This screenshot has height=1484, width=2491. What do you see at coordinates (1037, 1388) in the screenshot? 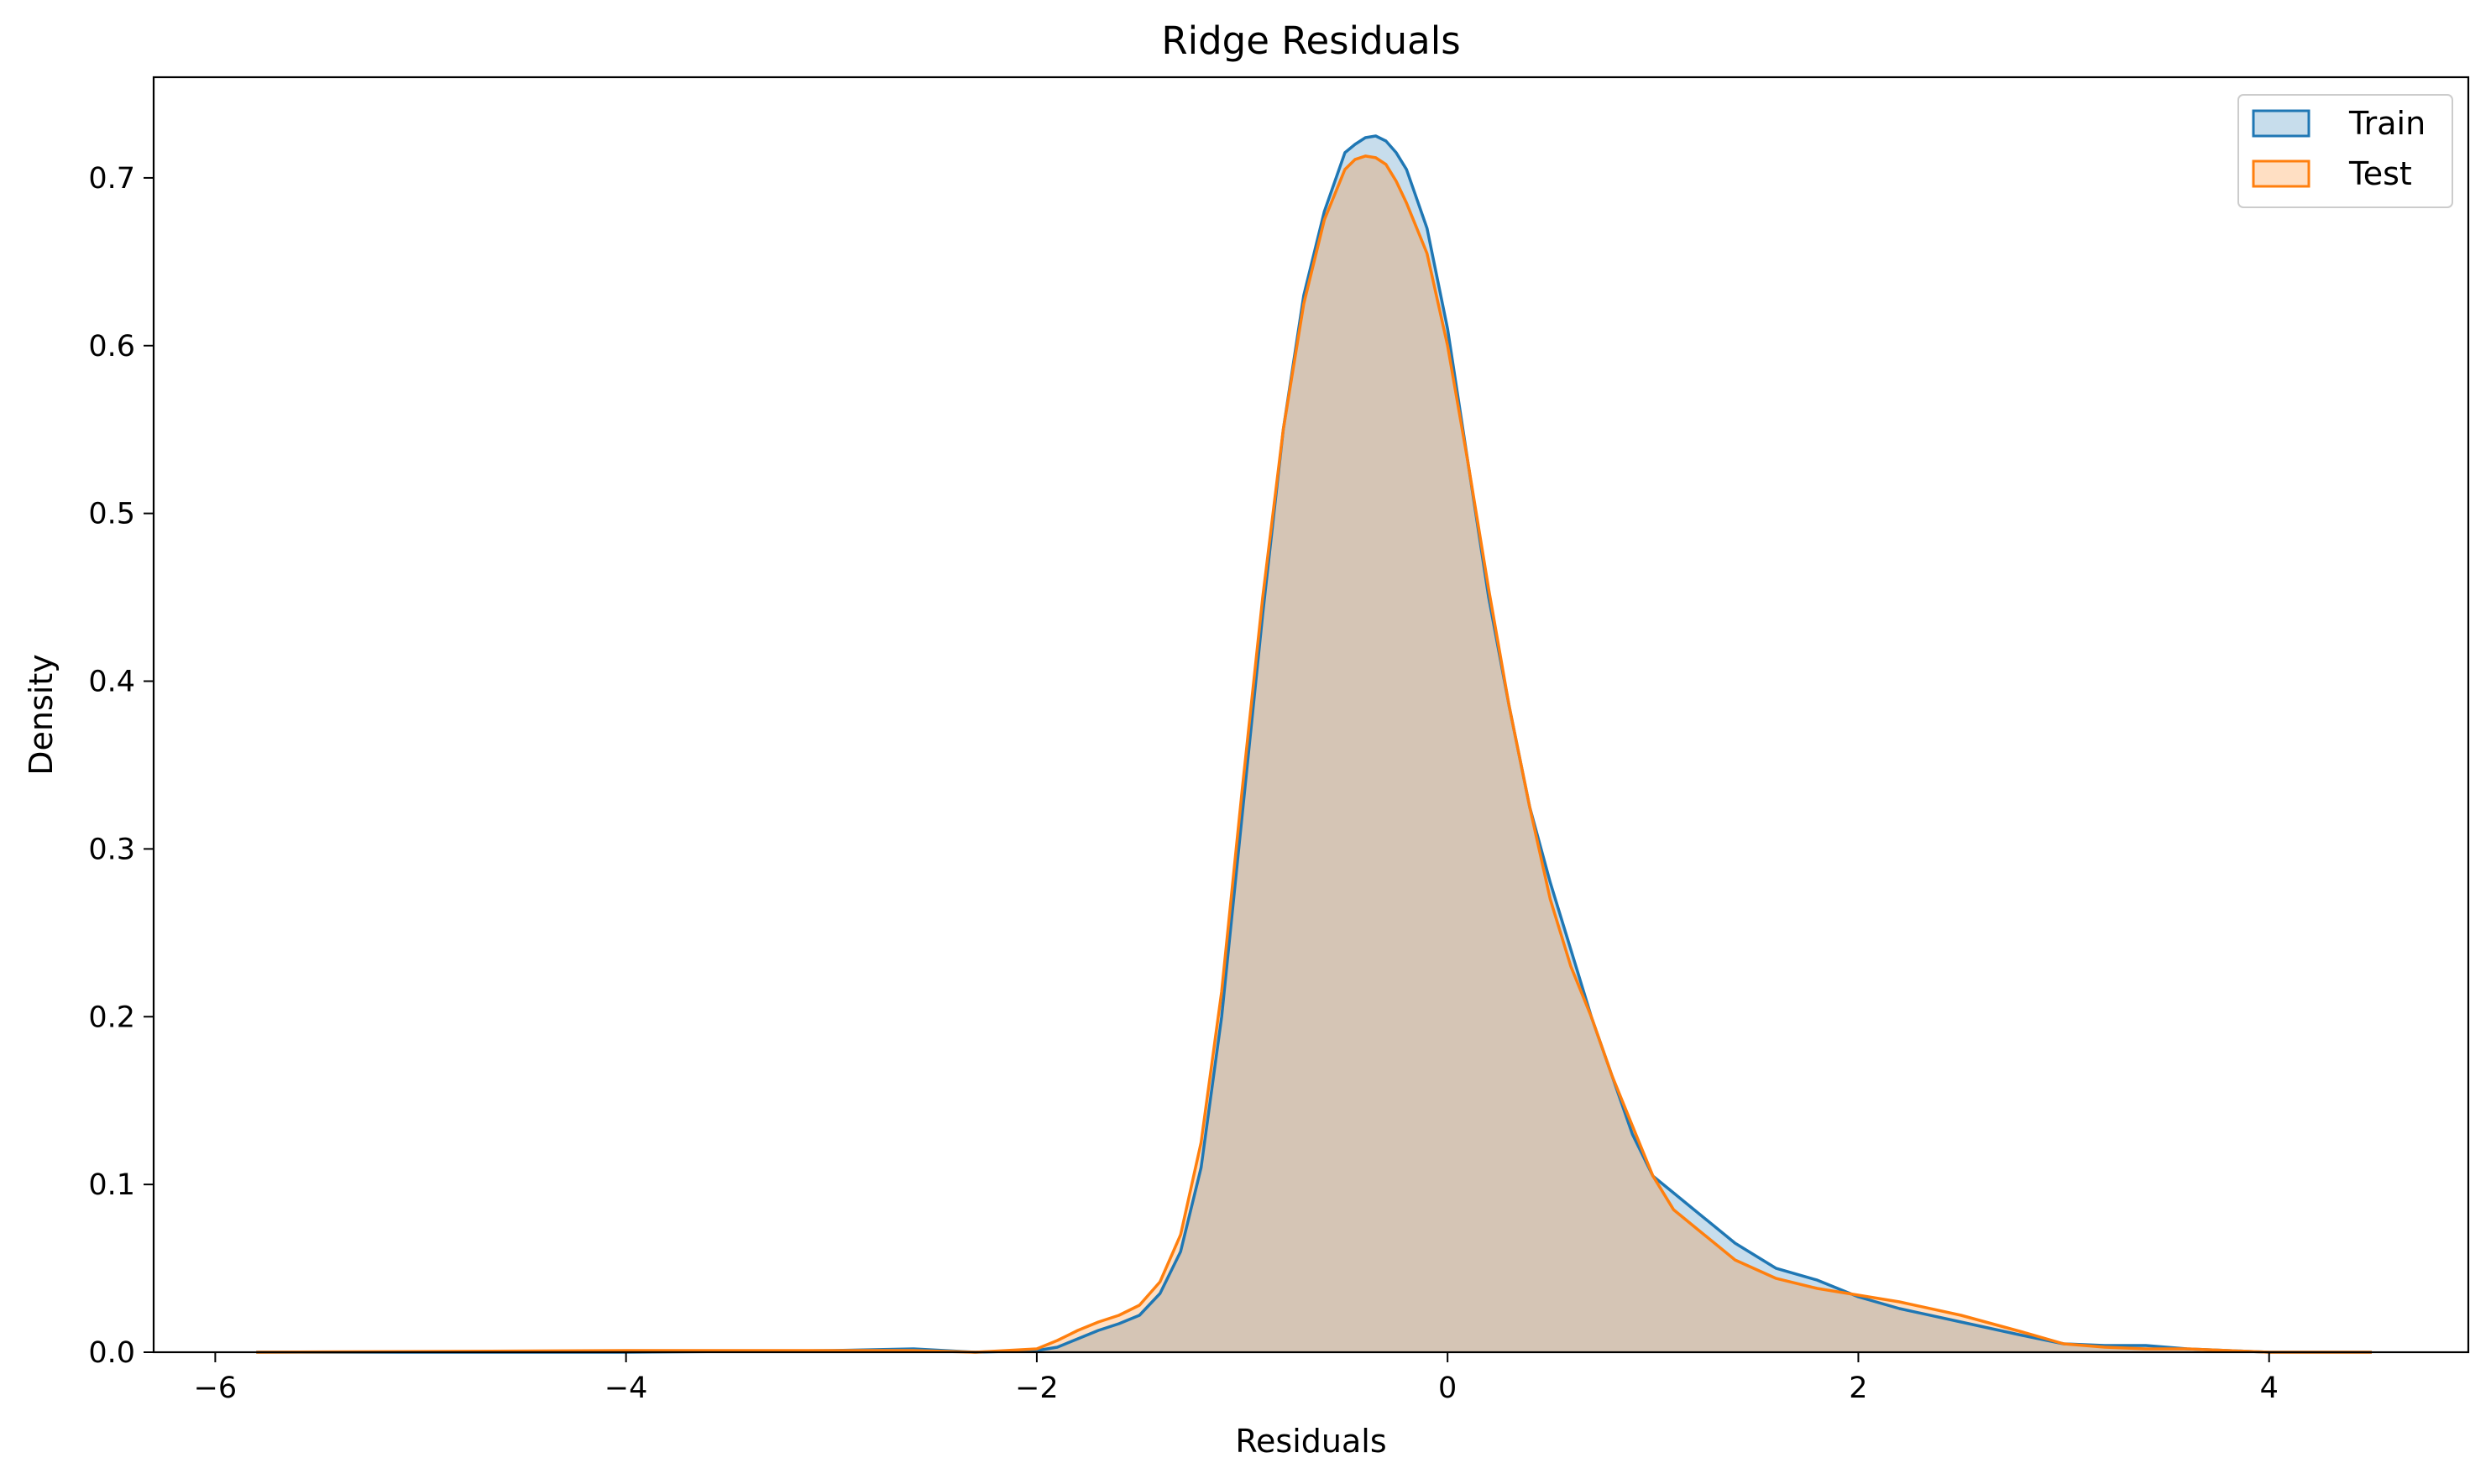
I see `x-tick-label: −2` at bounding box center [1037, 1388].